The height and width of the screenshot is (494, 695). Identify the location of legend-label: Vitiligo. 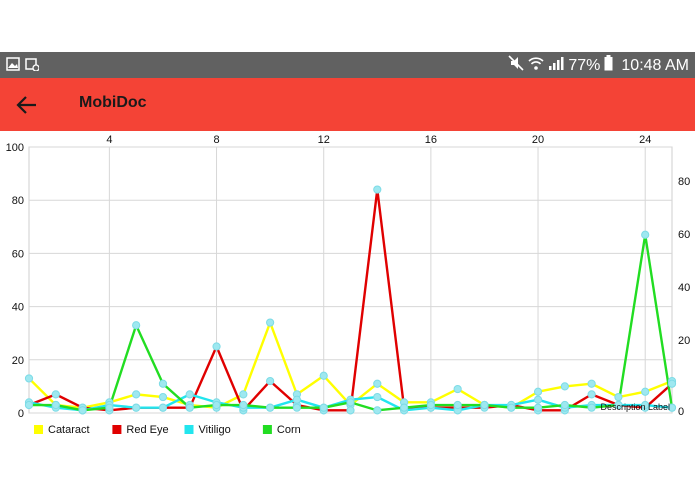
(215, 430).